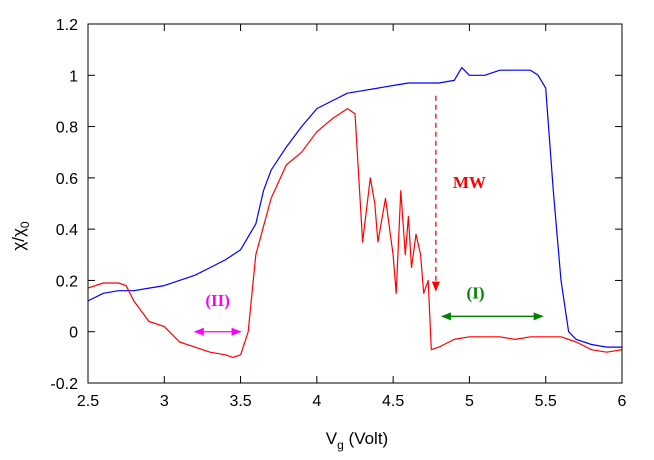 The height and width of the screenshot is (460, 654). I want to click on y-tick-label: 1.2, so click(67, 25).